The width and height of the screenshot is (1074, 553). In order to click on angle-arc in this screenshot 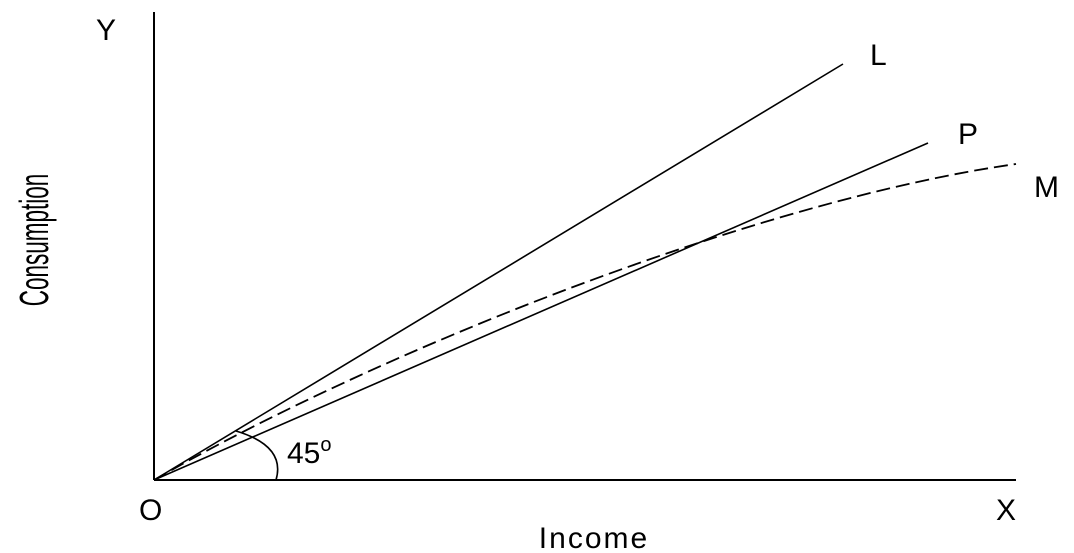, I will do `click(257, 455)`.